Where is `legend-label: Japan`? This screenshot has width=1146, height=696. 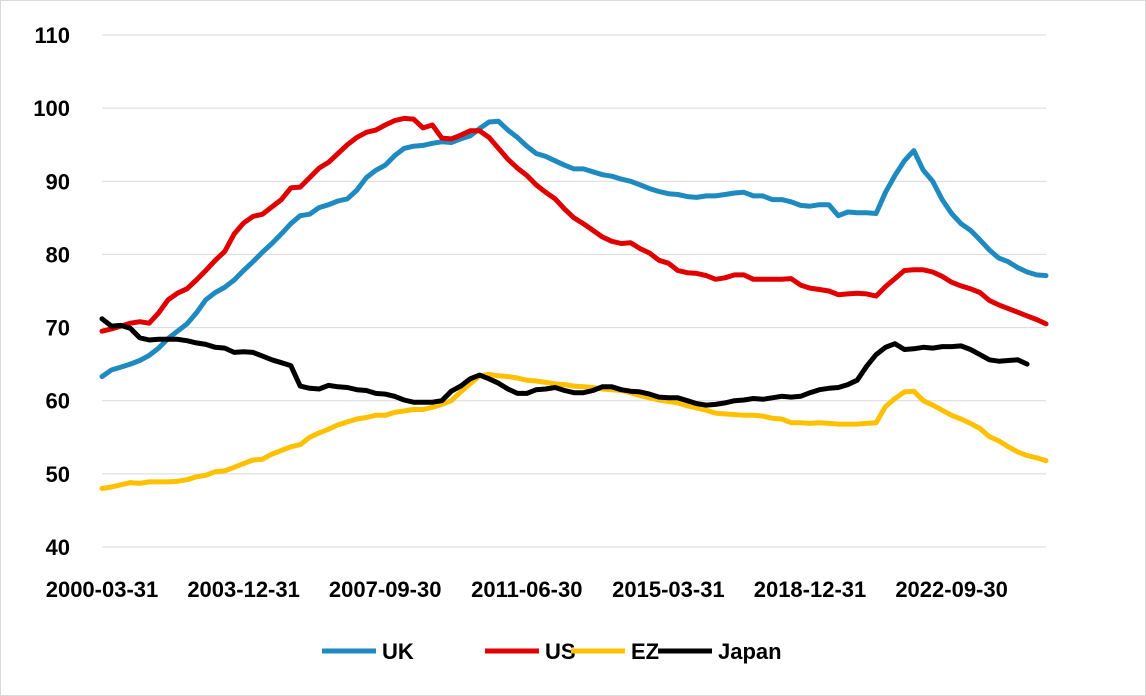 legend-label: Japan is located at coordinates (750, 651).